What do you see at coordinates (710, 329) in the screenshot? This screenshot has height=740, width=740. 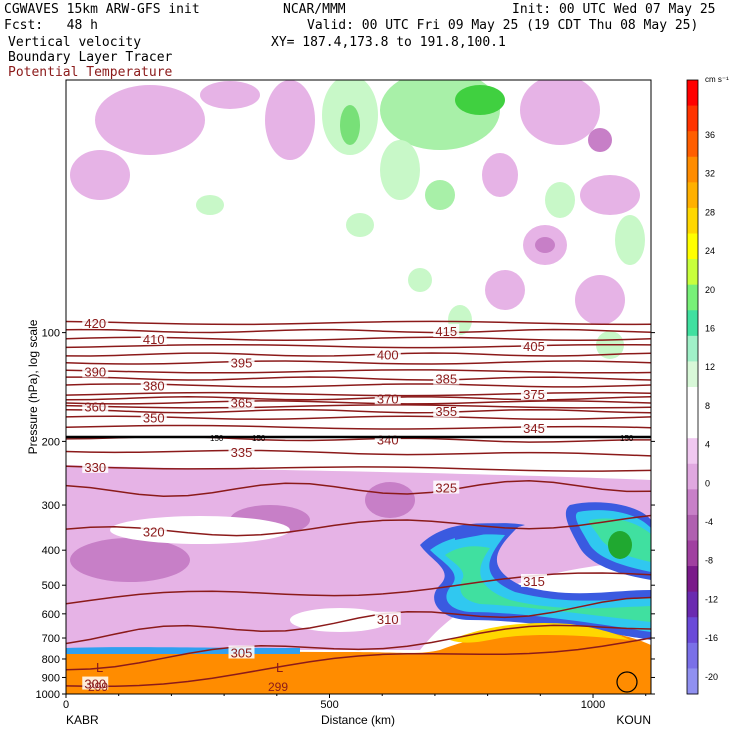 I see `colorbar-label: 16` at bounding box center [710, 329].